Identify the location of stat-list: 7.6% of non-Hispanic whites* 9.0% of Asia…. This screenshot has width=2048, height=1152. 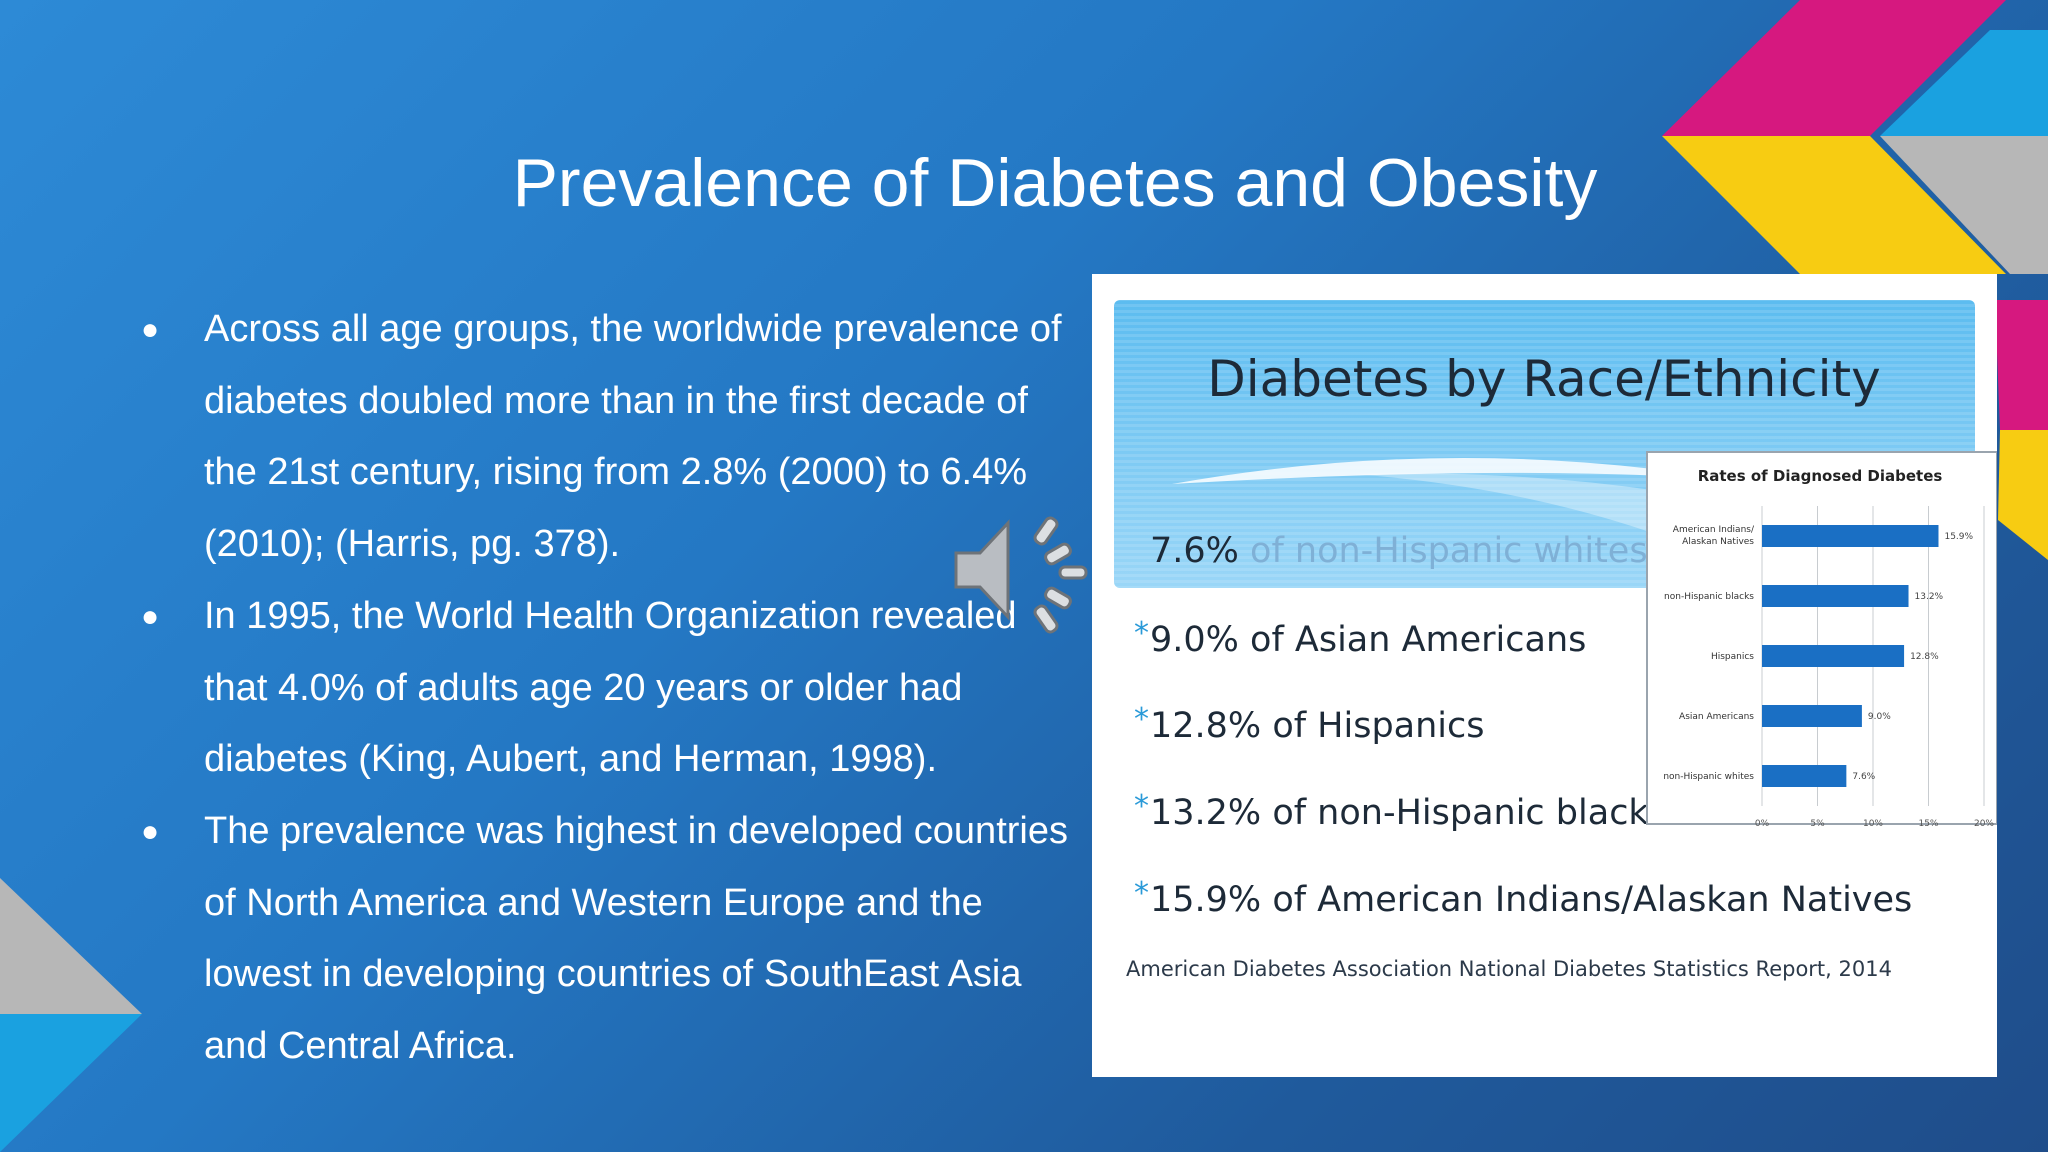
(1523, 725).